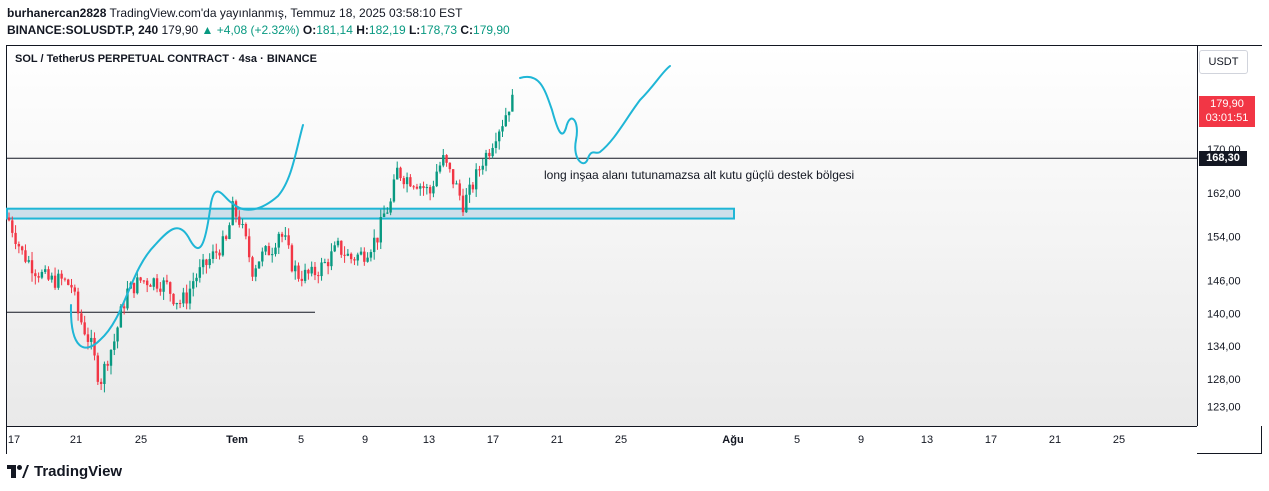  What do you see at coordinates (57, 13) in the screenshot?
I see `author-name: burhanercan2828` at bounding box center [57, 13].